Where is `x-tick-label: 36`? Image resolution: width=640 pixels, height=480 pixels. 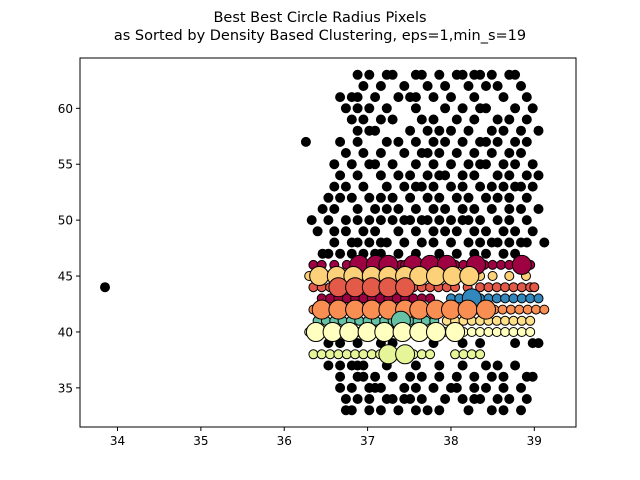
x-tick-label: 36 is located at coordinates (284, 441).